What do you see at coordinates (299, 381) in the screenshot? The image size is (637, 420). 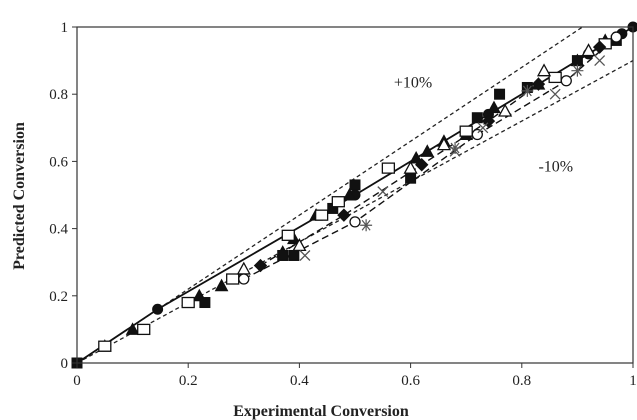 I see `x-tick-label-2: 0.4` at bounding box center [299, 381].